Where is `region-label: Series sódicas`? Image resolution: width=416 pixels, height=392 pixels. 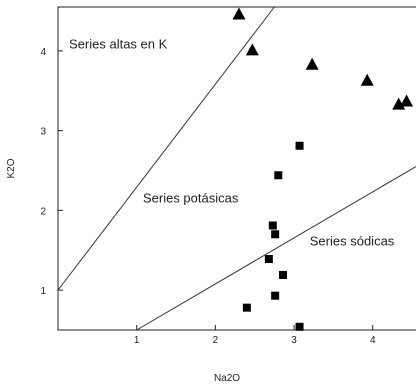
region-label: Series sódicas is located at coordinates (352, 240).